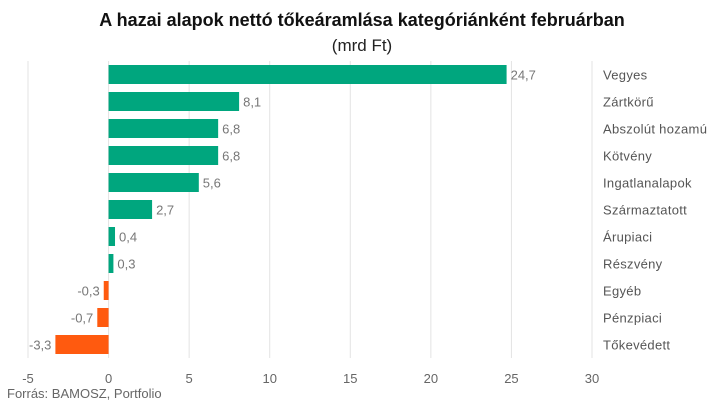 The width and height of the screenshot is (724, 409). Describe the element at coordinates (625, 75) in the screenshot. I see `category-label: Vegyes` at that location.